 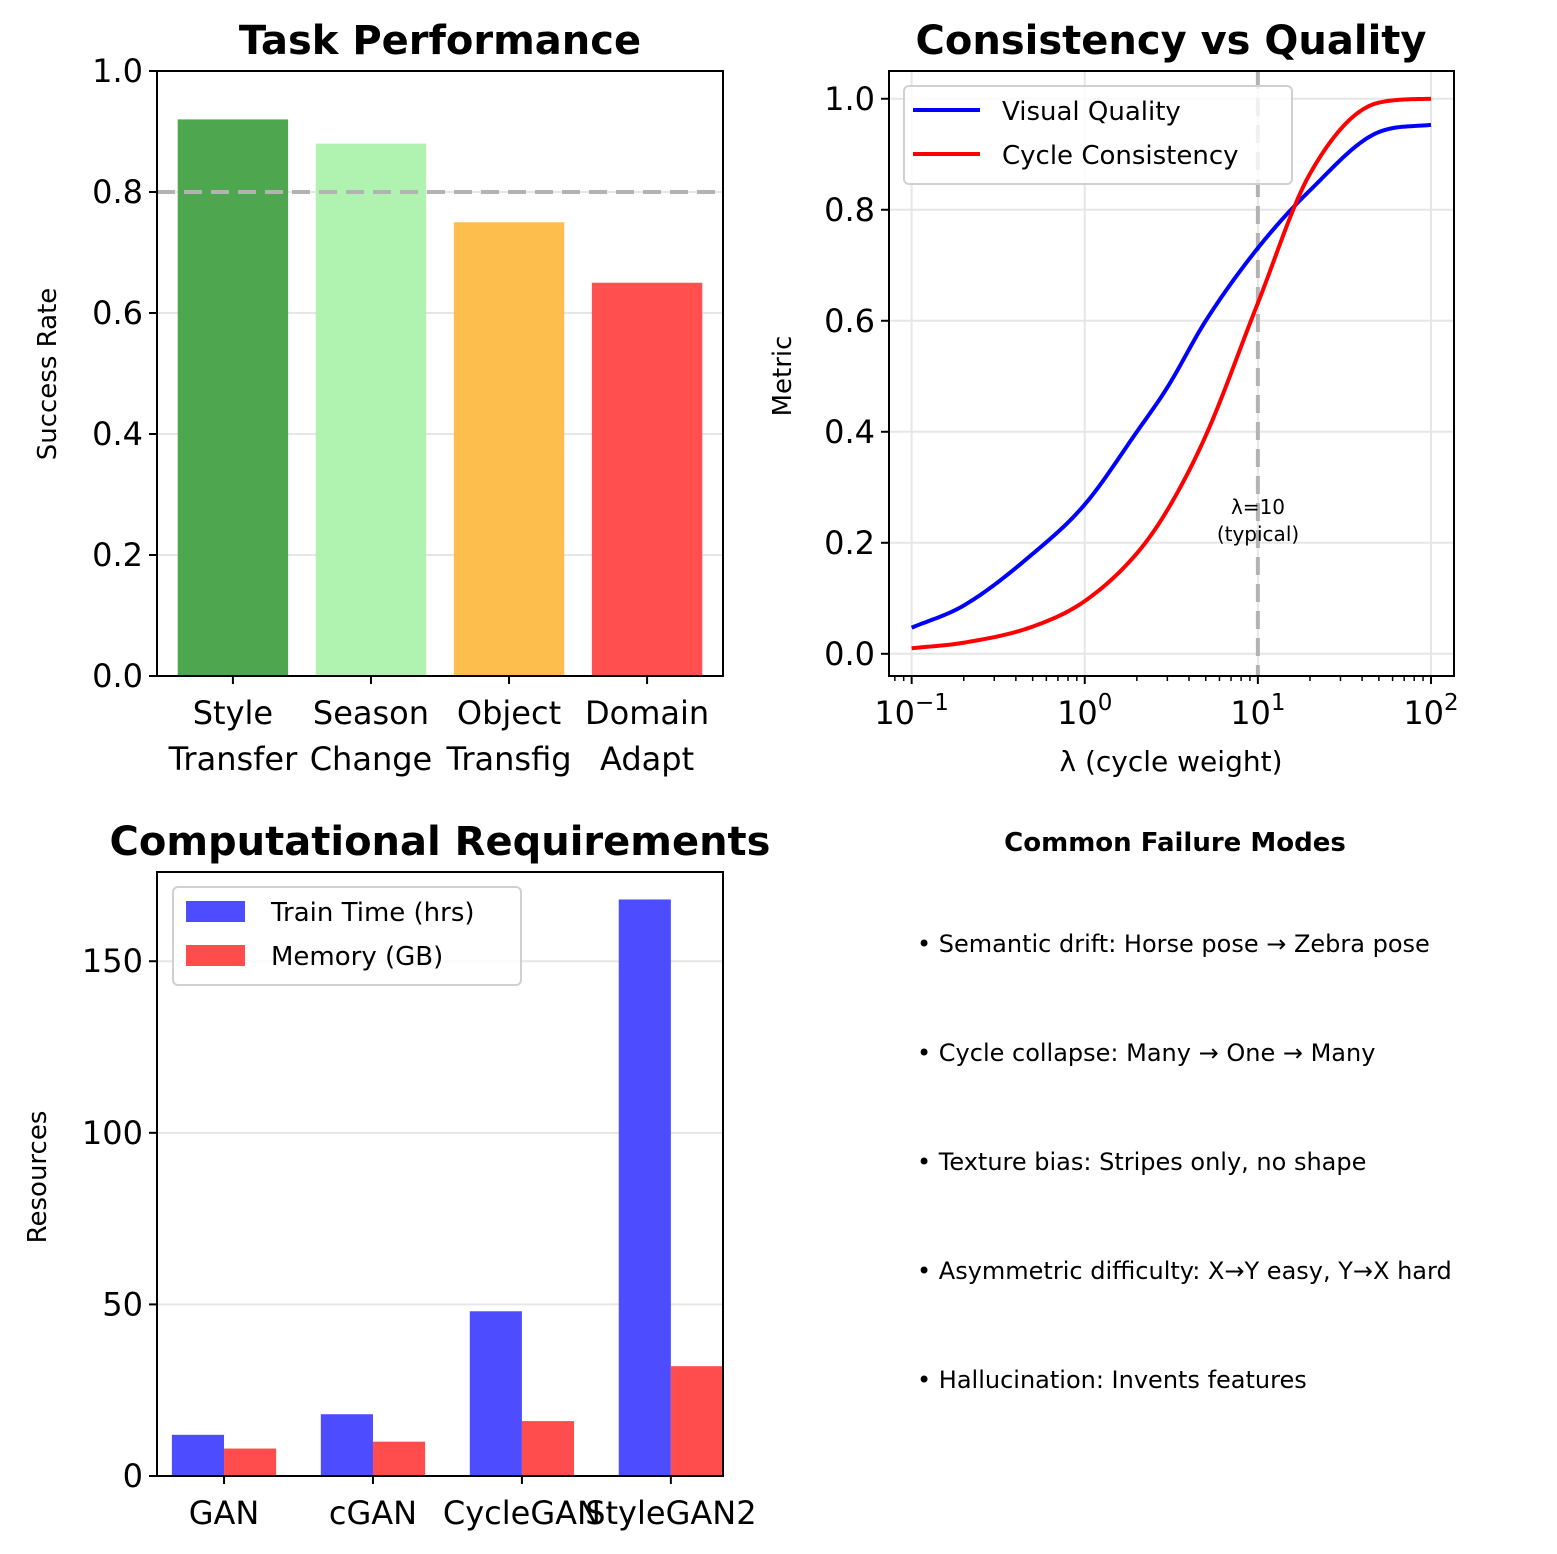 I want to click on legend: Visual Quality Cycle Consistency, so click(x=1098, y=135).